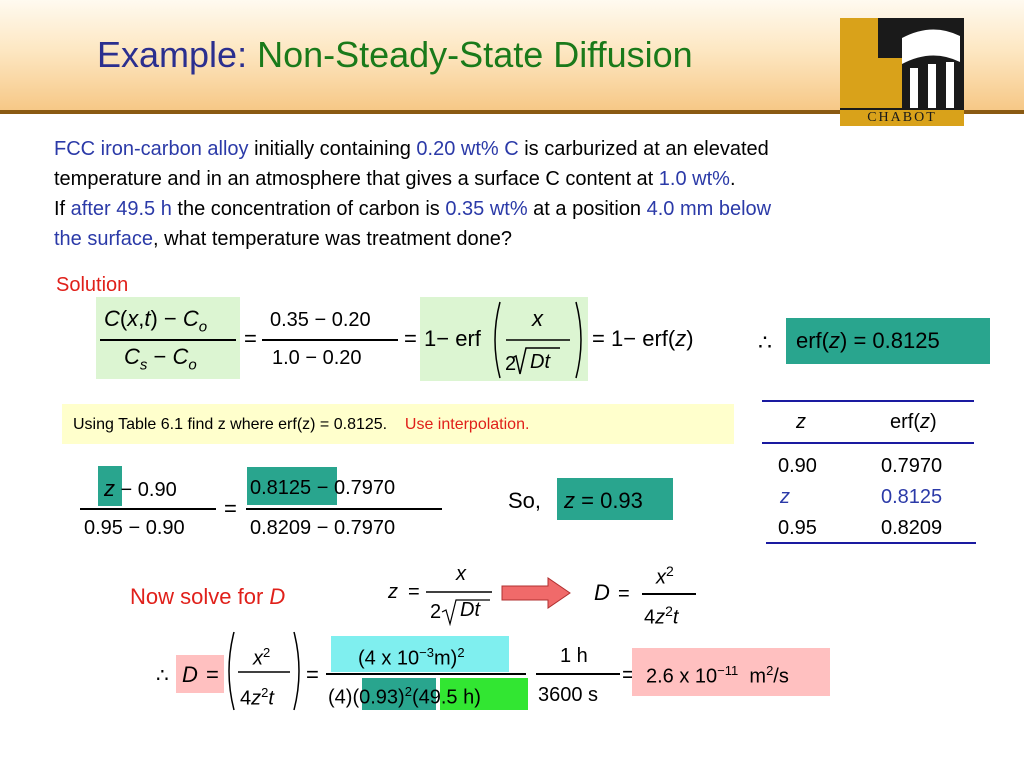  Describe the element at coordinates (200, 674) in the screenshot. I see `D-highlight` at that location.